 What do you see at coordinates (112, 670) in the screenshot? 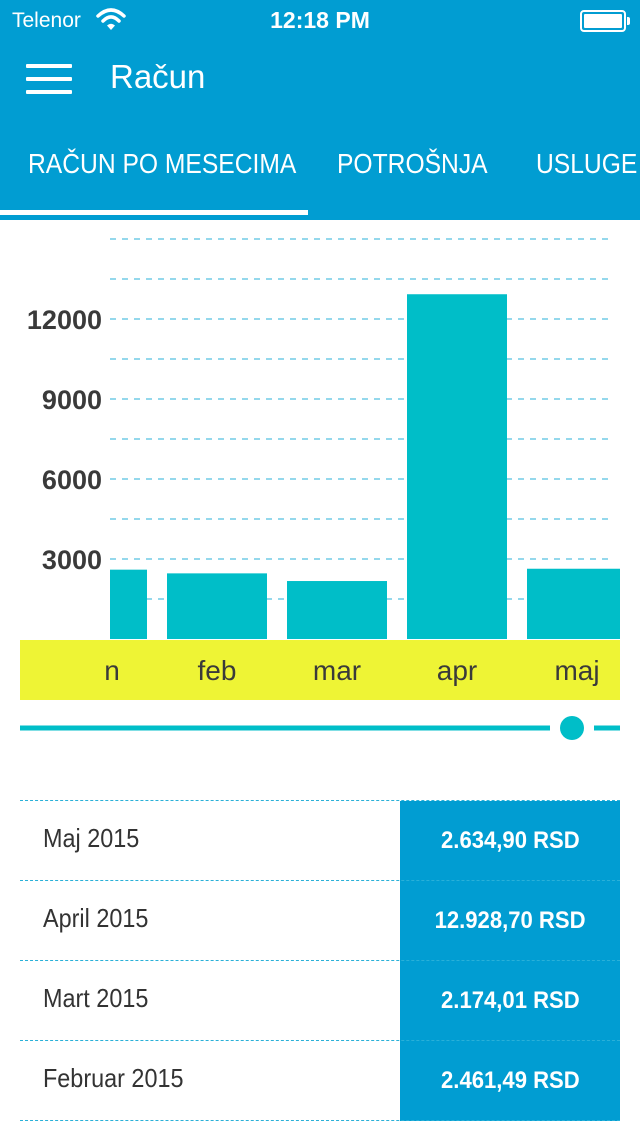
I see `x-tick-label: n` at bounding box center [112, 670].